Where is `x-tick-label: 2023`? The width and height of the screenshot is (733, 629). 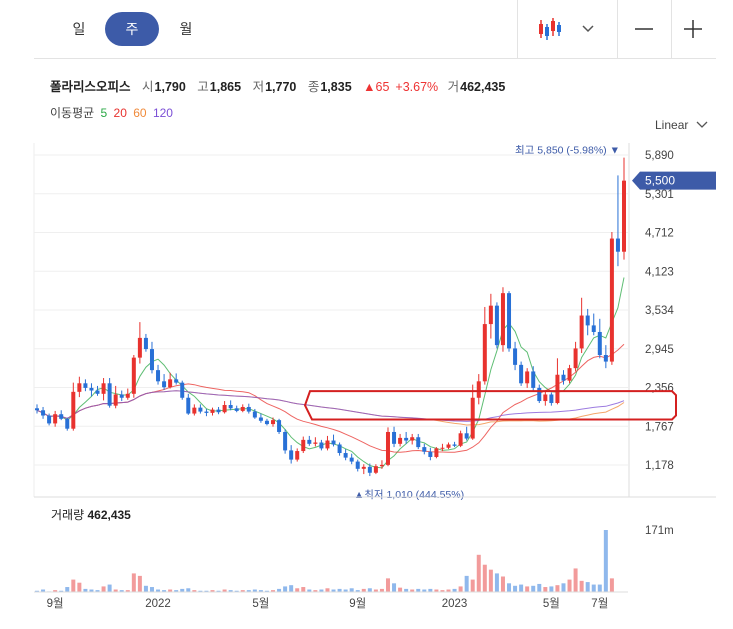
x-tick-label: 2023 is located at coordinates (455, 604).